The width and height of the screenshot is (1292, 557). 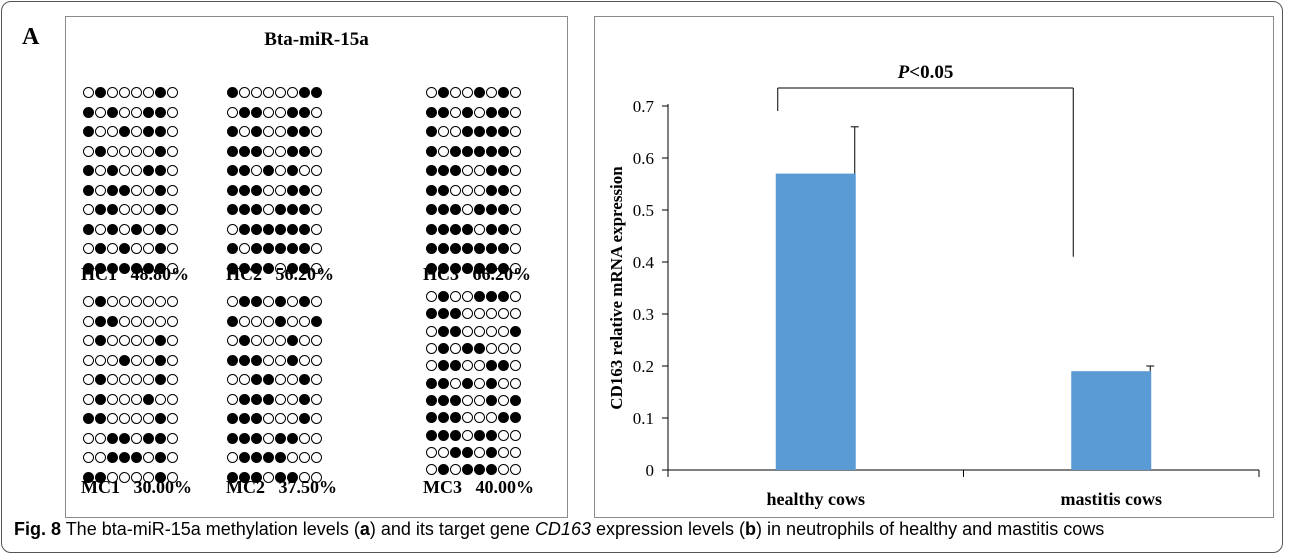 I want to click on methylation-grid-hc1, so click(x=131, y=180).